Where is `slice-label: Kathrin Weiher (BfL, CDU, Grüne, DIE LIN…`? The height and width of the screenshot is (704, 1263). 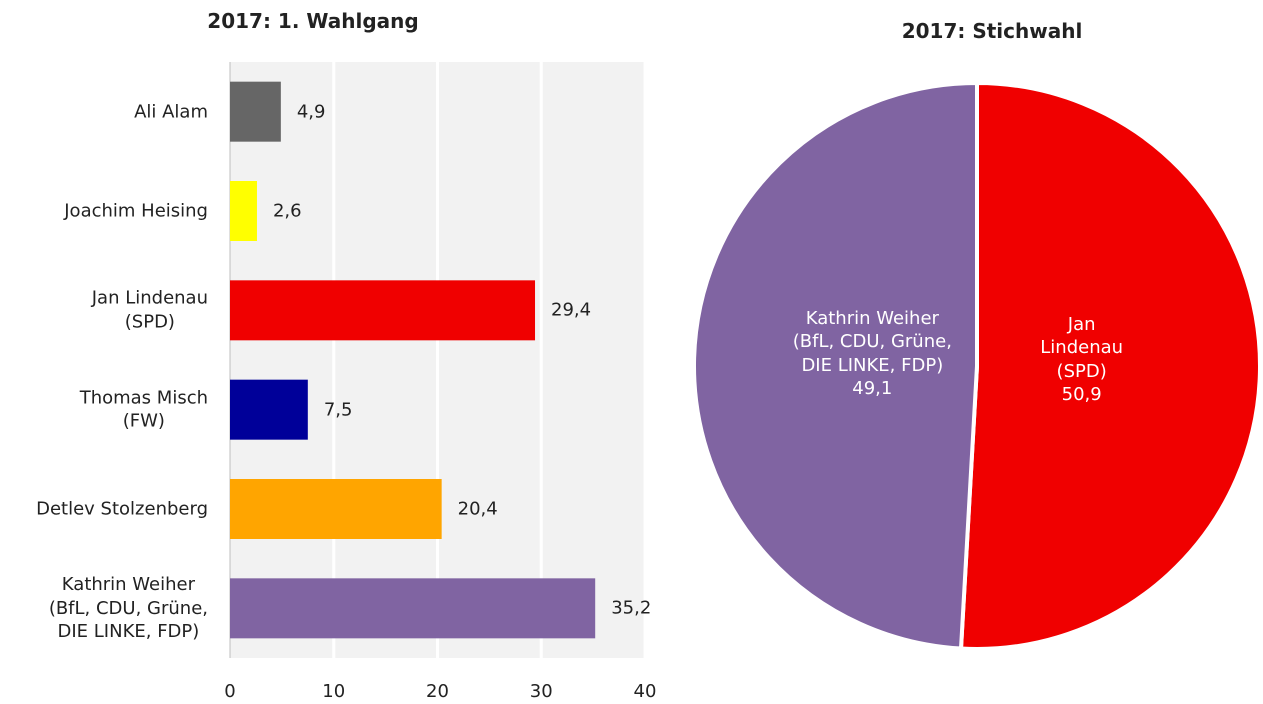 slice-label: Kathrin Weiher (BfL, CDU, Grüne, DIE LIN… is located at coordinates (872, 354).